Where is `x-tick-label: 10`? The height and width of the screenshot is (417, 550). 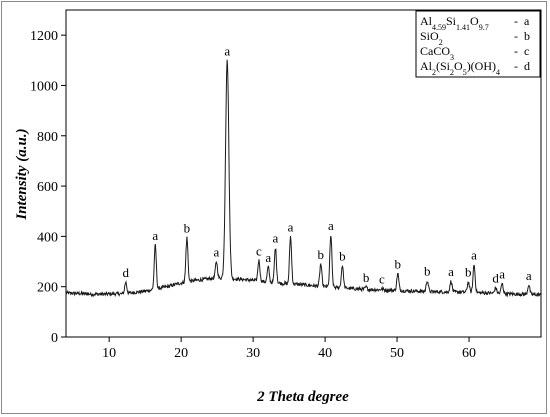
x-tick-label: 10 is located at coordinates (109, 353).